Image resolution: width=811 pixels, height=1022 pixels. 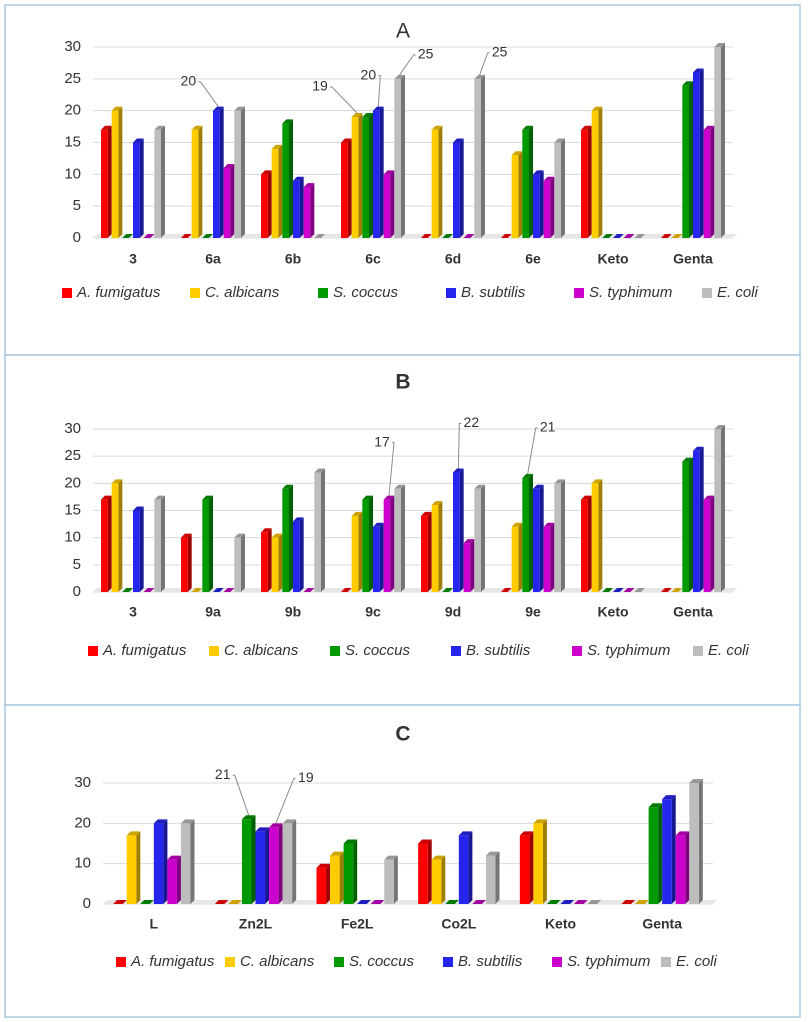 What do you see at coordinates (82, 782) in the screenshot?
I see `y-tick-label: 30` at bounding box center [82, 782].